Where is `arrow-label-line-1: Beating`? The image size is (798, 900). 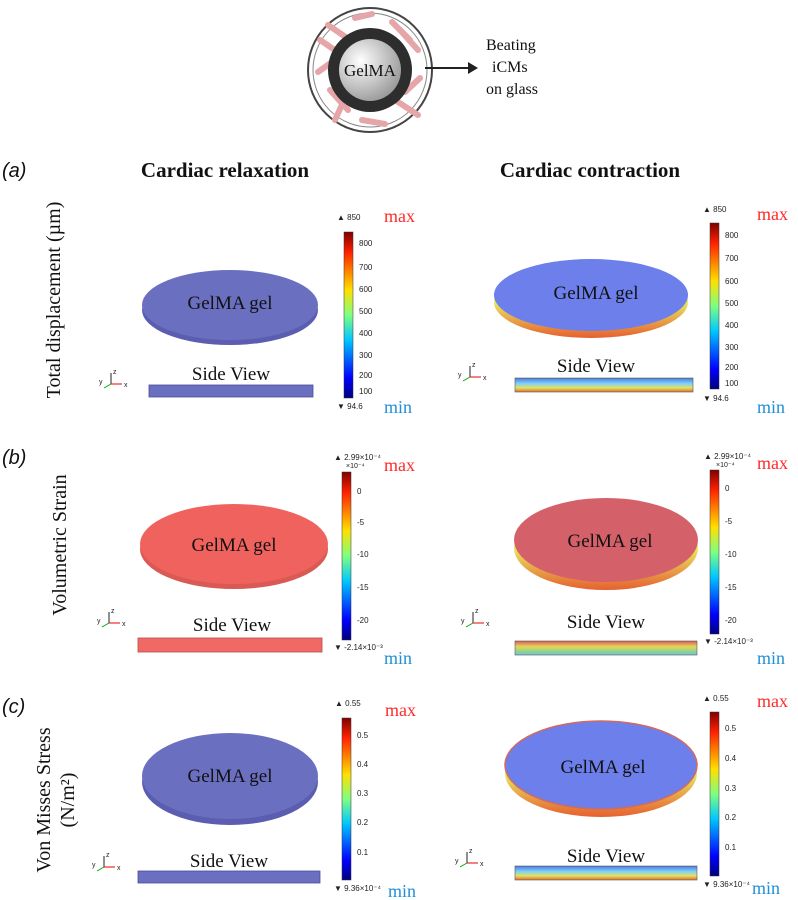
arrow-label-line-1: Beating is located at coordinates (511, 45).